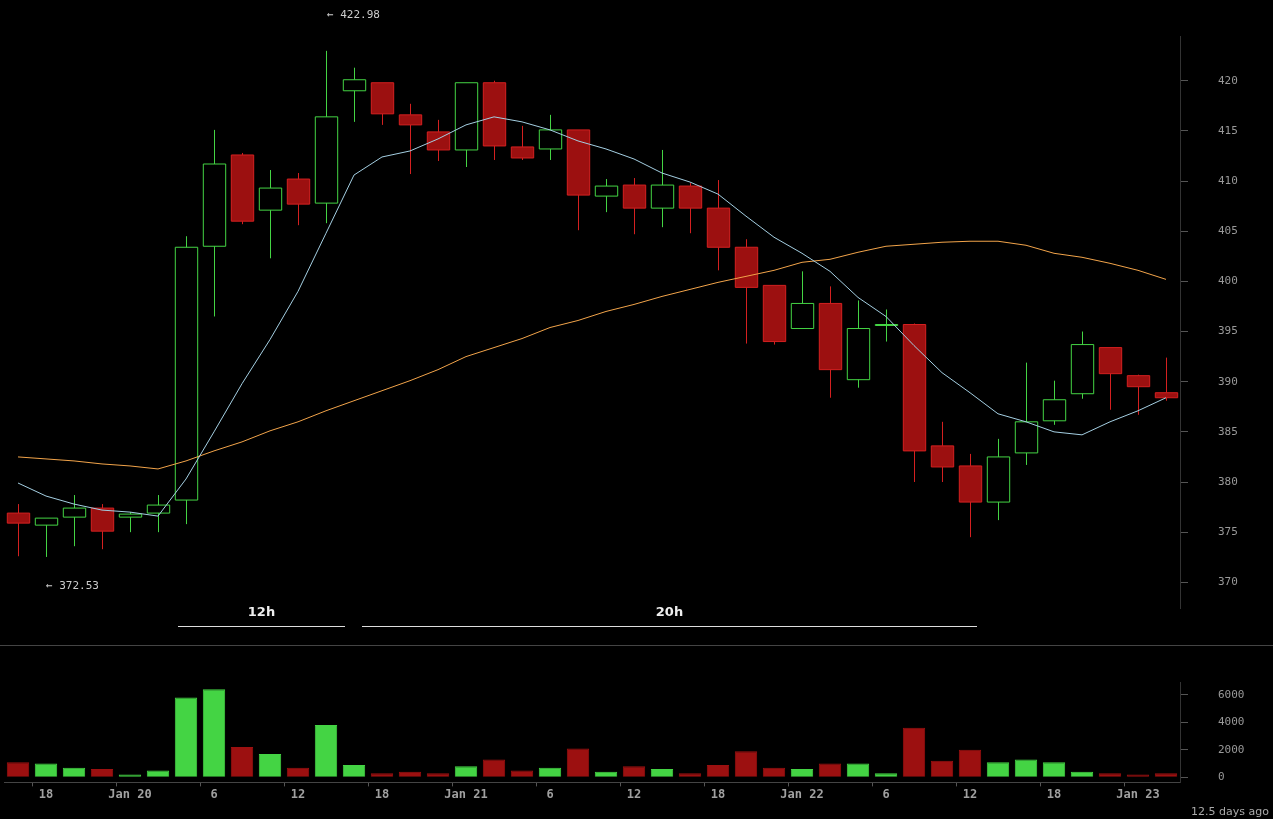 The width and height of the screenshot is (1273, 819). Describe the element at coordinates (1228, 180) in the screenshot. I see `y-tick-label: 410` at that location.